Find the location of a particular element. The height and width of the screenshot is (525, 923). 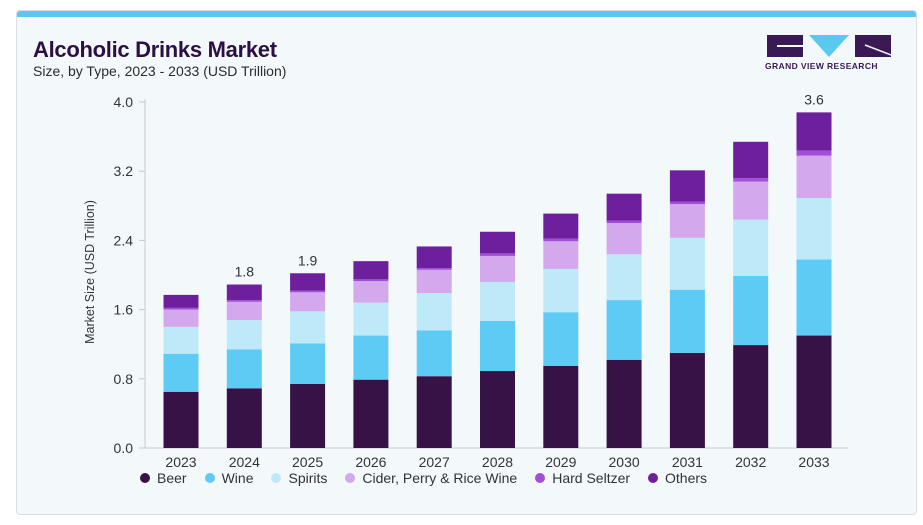

data-label: 3.6 is located at coordinates (814, 99).